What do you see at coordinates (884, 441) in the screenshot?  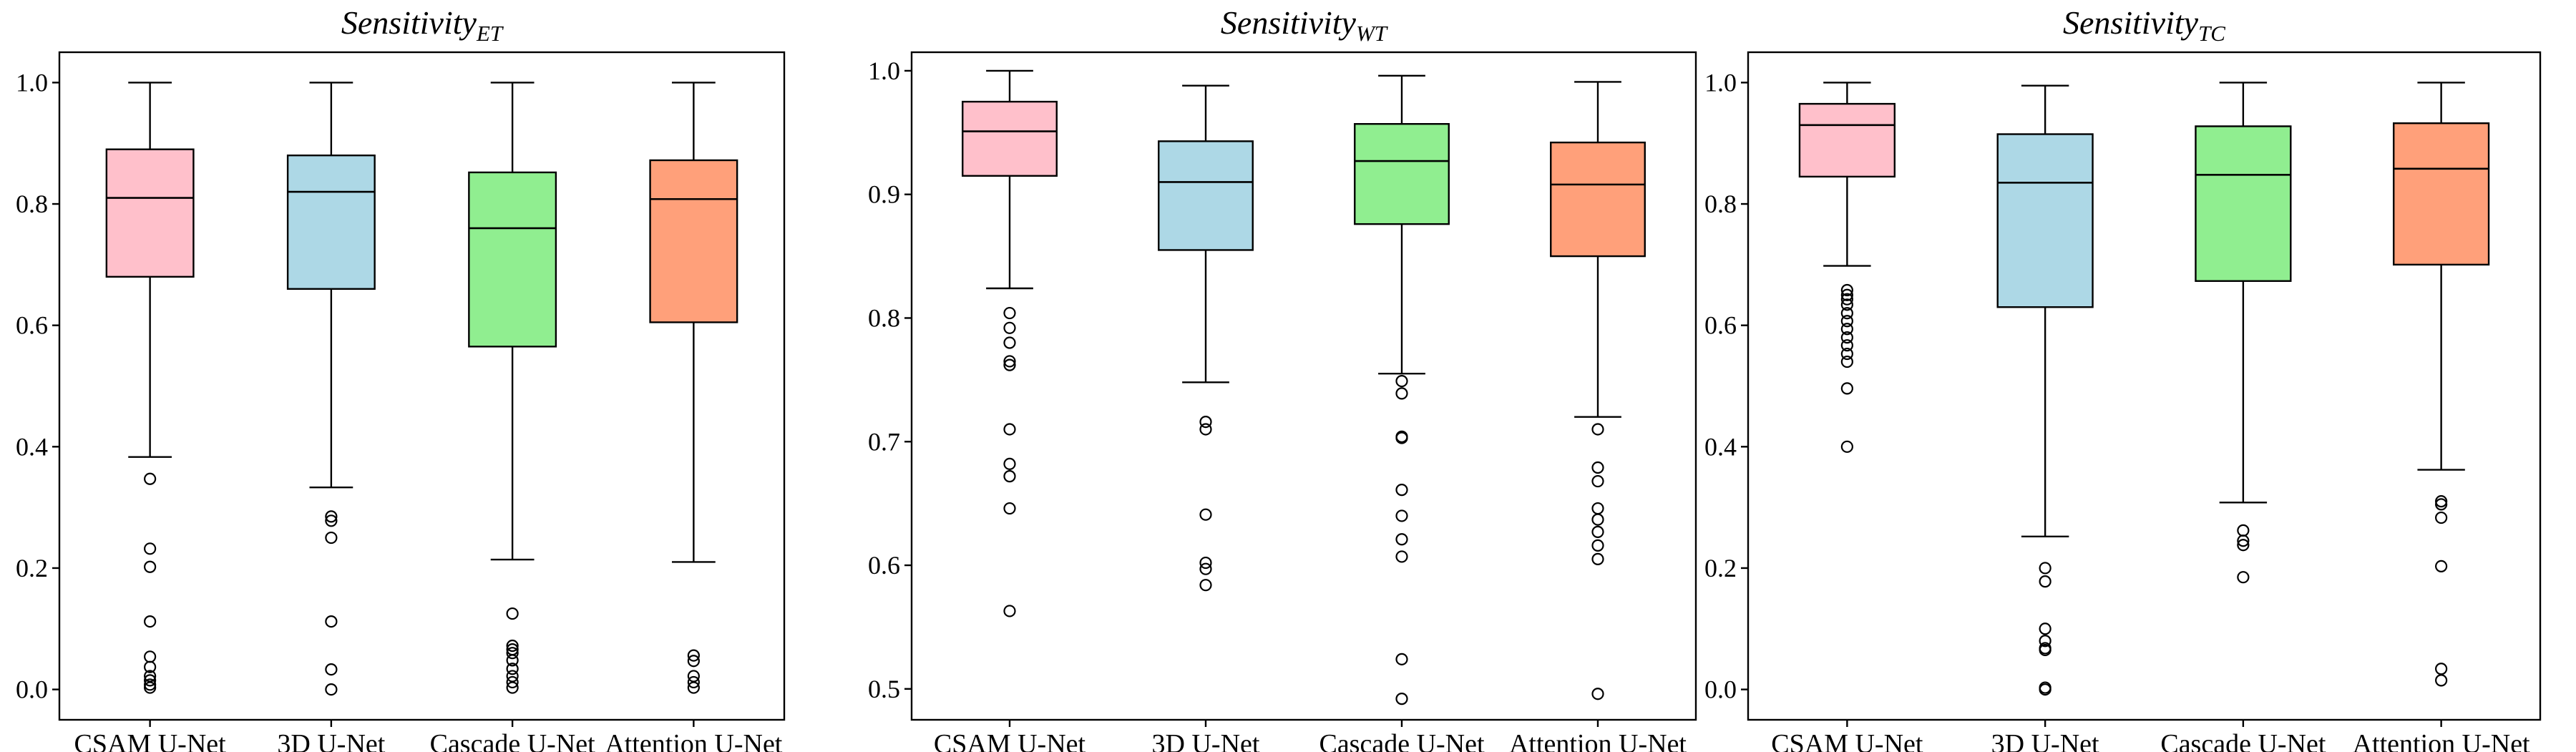 I see `y-tick-label: 0.7` at bounding box center [884, 441].